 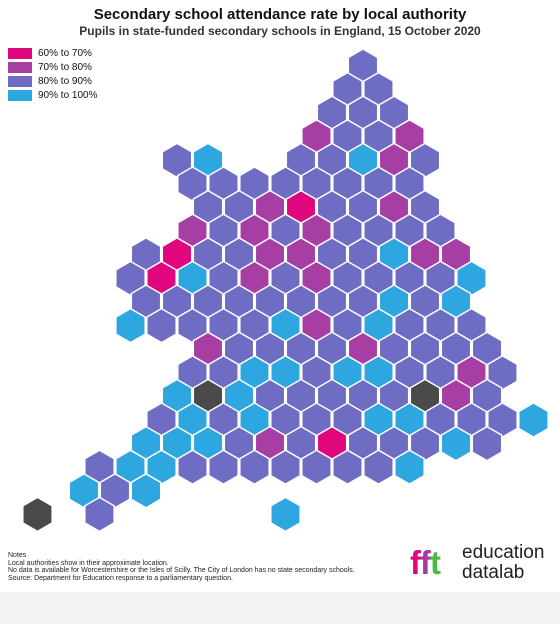 What do you see at coordinates (65, 53) in the screenshot?
I see `legend-label-60-70: 60% to 70%` at bounding box center [65, 53].